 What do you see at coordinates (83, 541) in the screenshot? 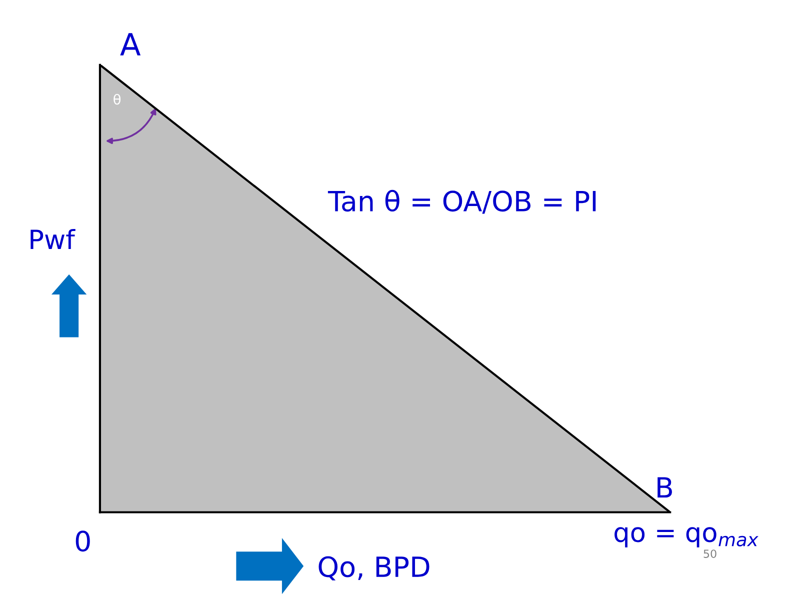
I see `text: 0` at bounding box center [83, 541].